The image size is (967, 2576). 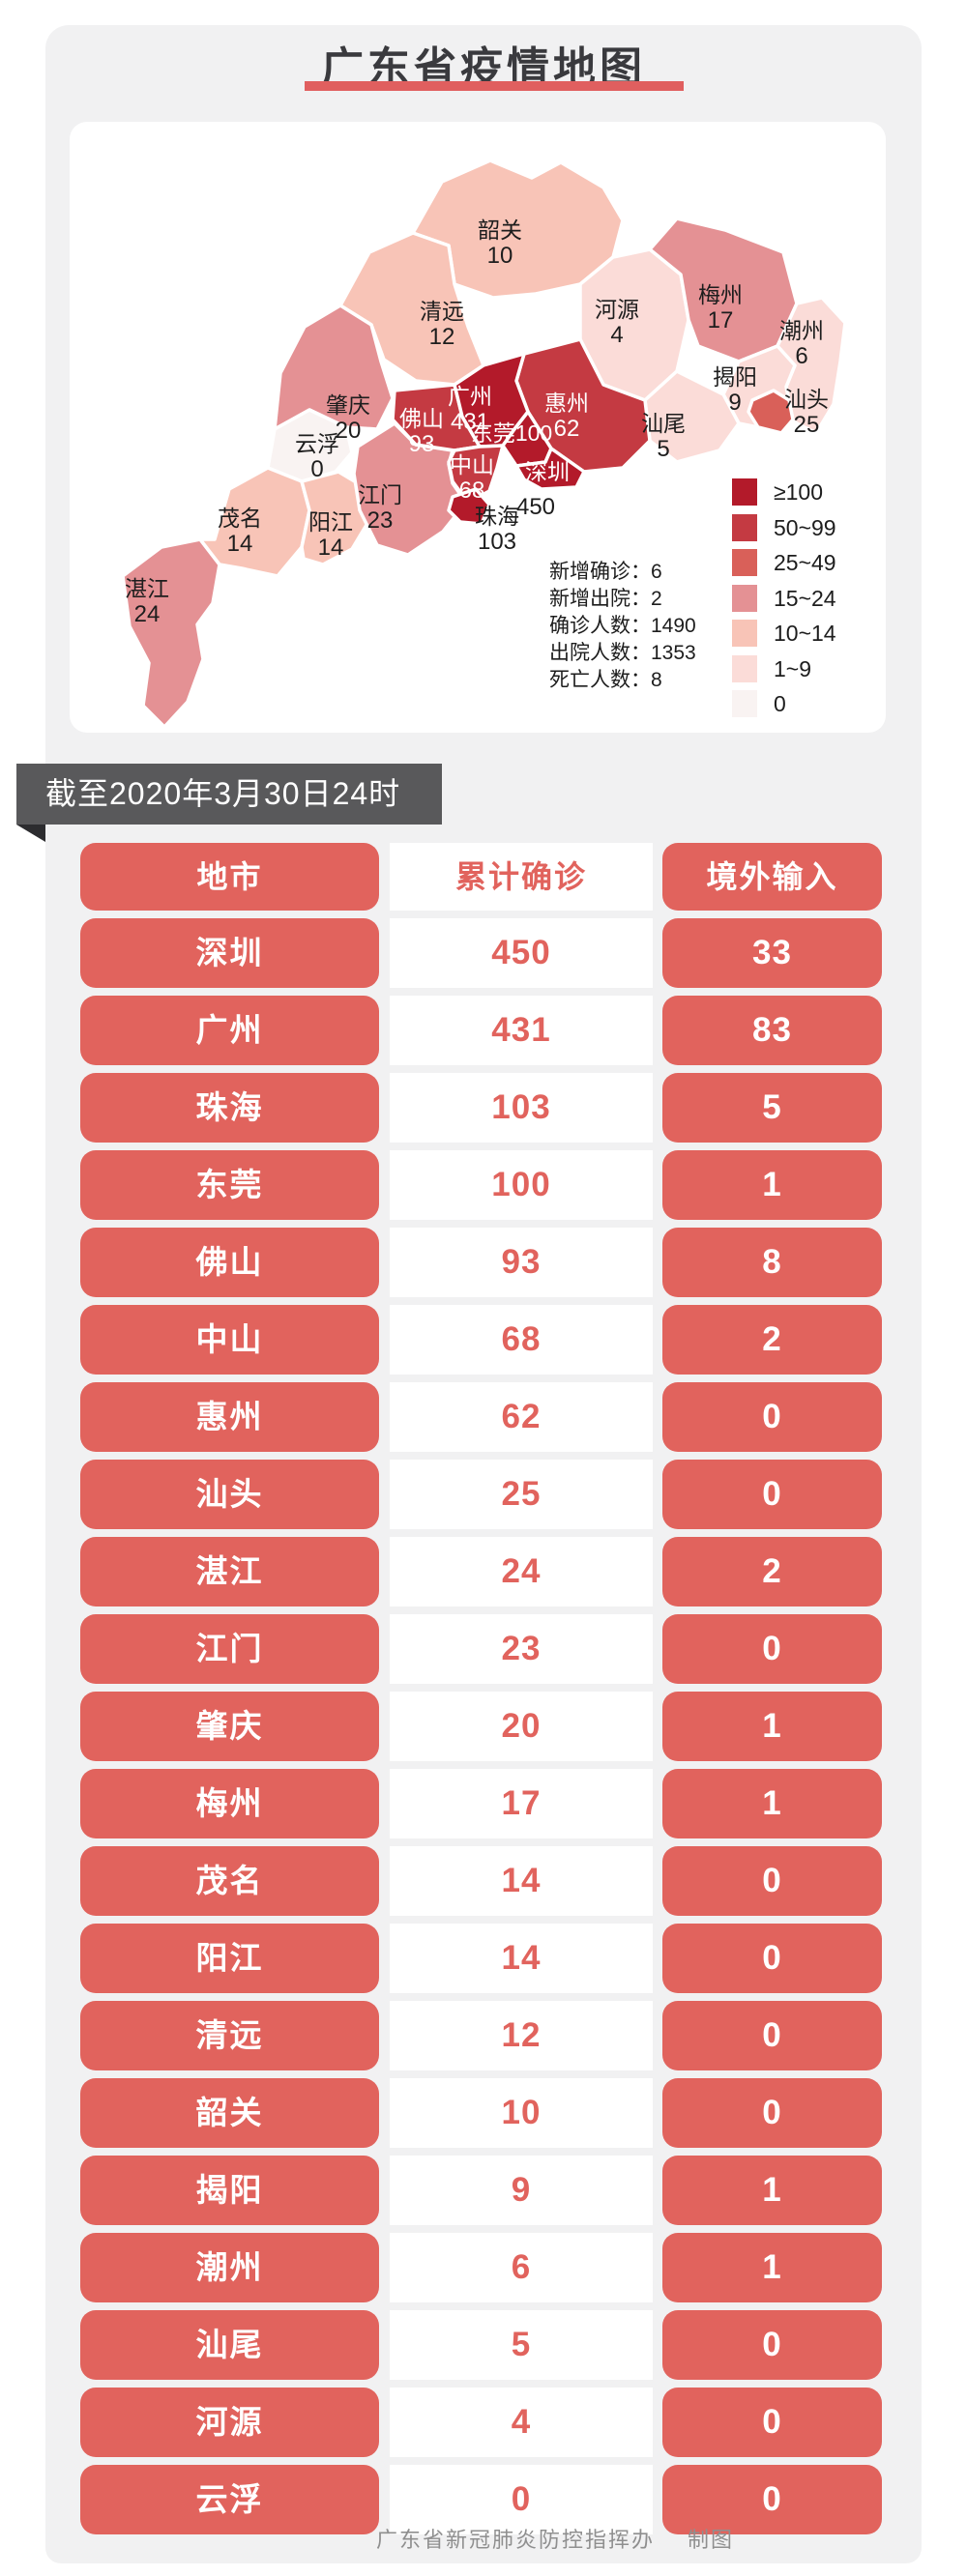 I want to click on region-label-foshan: 佛山, so click(x=421, y=418).